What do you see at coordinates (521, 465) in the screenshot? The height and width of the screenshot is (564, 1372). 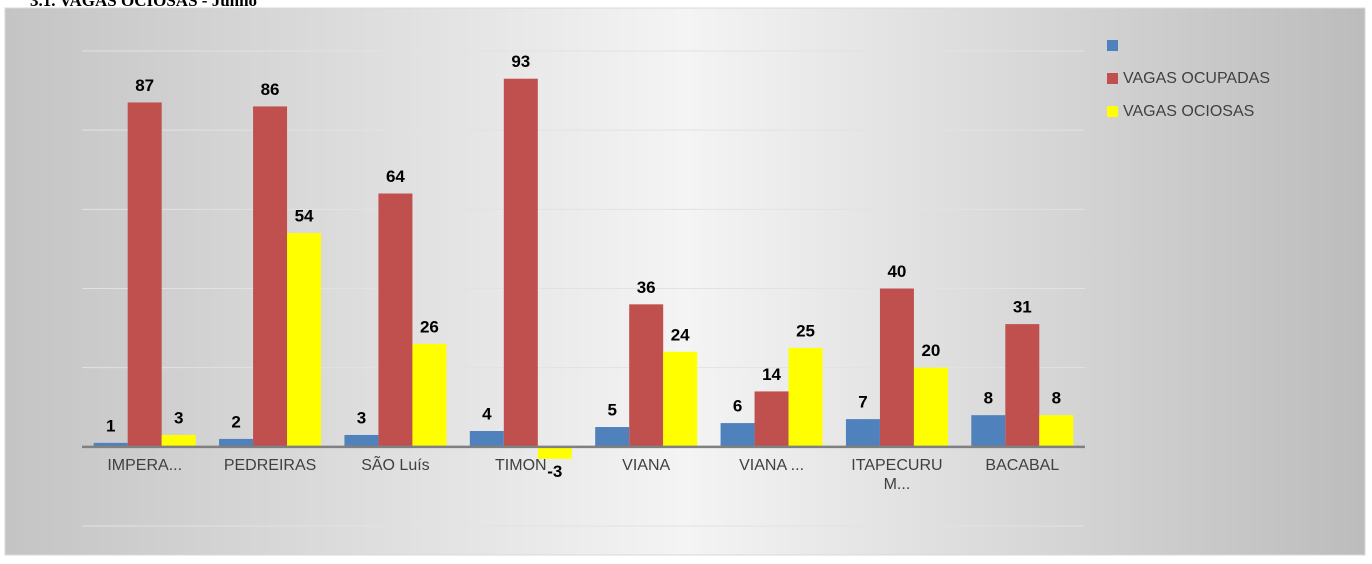 I see `x-tick-label: TIMON` at bounding box center [521, 465].